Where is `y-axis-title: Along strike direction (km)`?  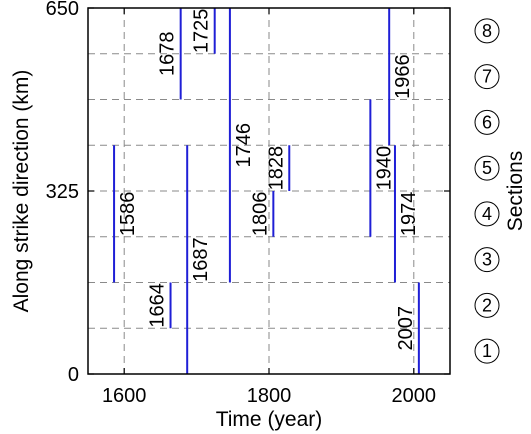 y-axis-title: Along strike direction (km) is located at coordinates (21, 191).